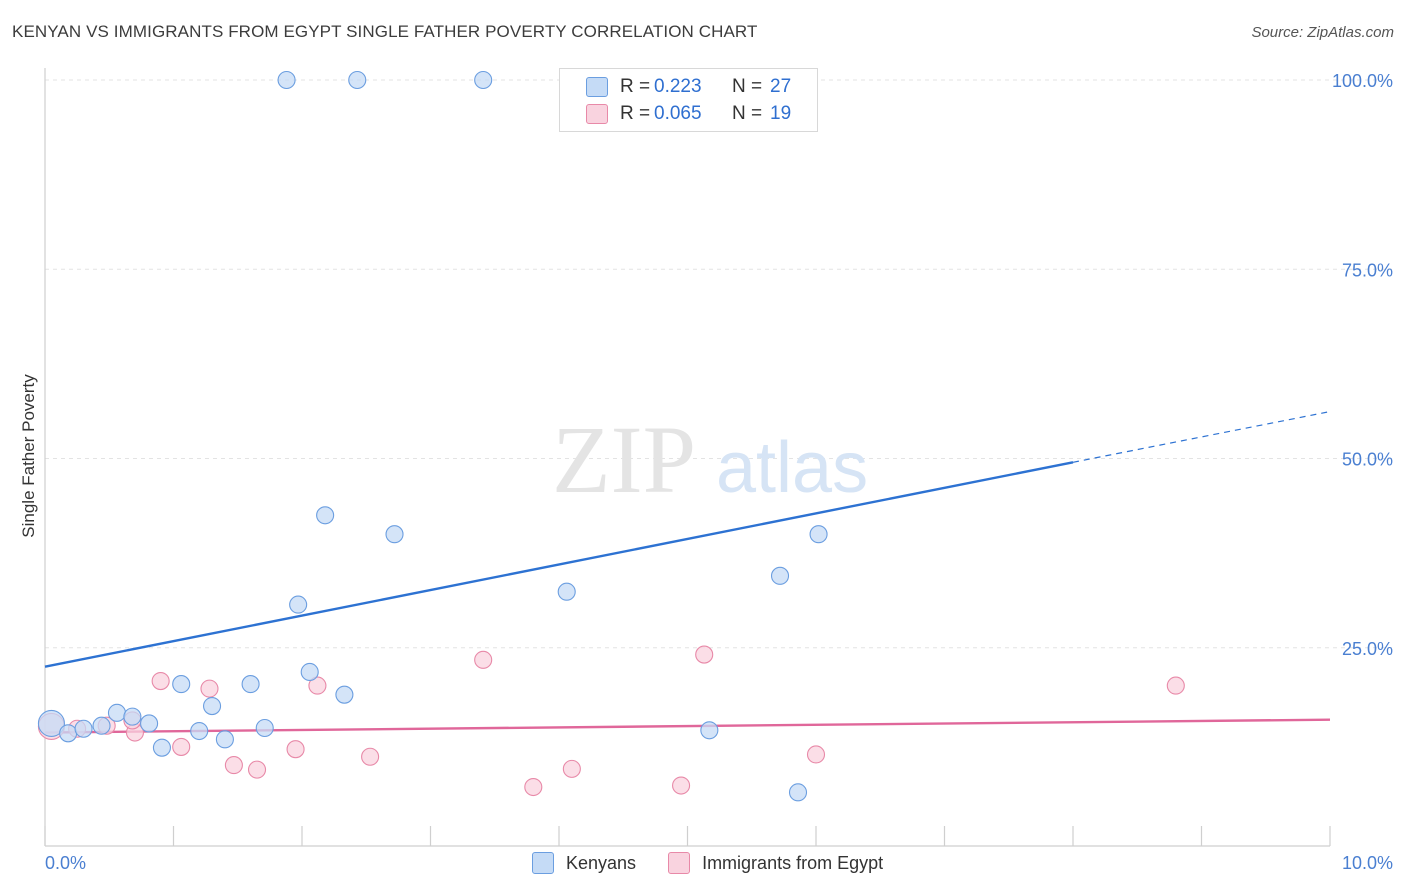 Image resolution: width=1406 pixels, height=892 pixels. What do you see at coordinates (601, 862) in the screenshot?
I see `legend-label-kenyans: Kenyans` at bounding box center [601, 862].